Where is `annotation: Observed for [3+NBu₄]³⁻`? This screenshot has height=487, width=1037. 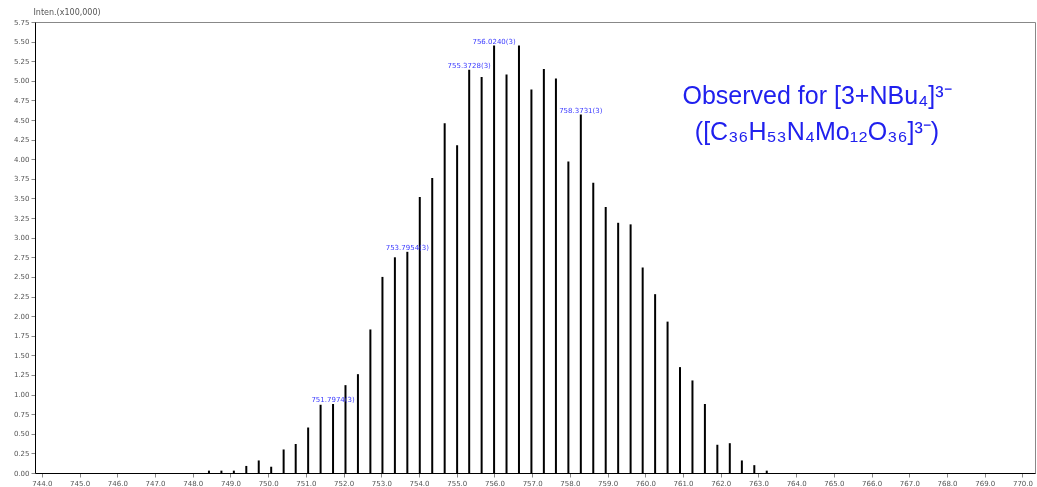
annotation: Observed for [3+NBu₄]³⁻ is located at coordinates (817, 95).